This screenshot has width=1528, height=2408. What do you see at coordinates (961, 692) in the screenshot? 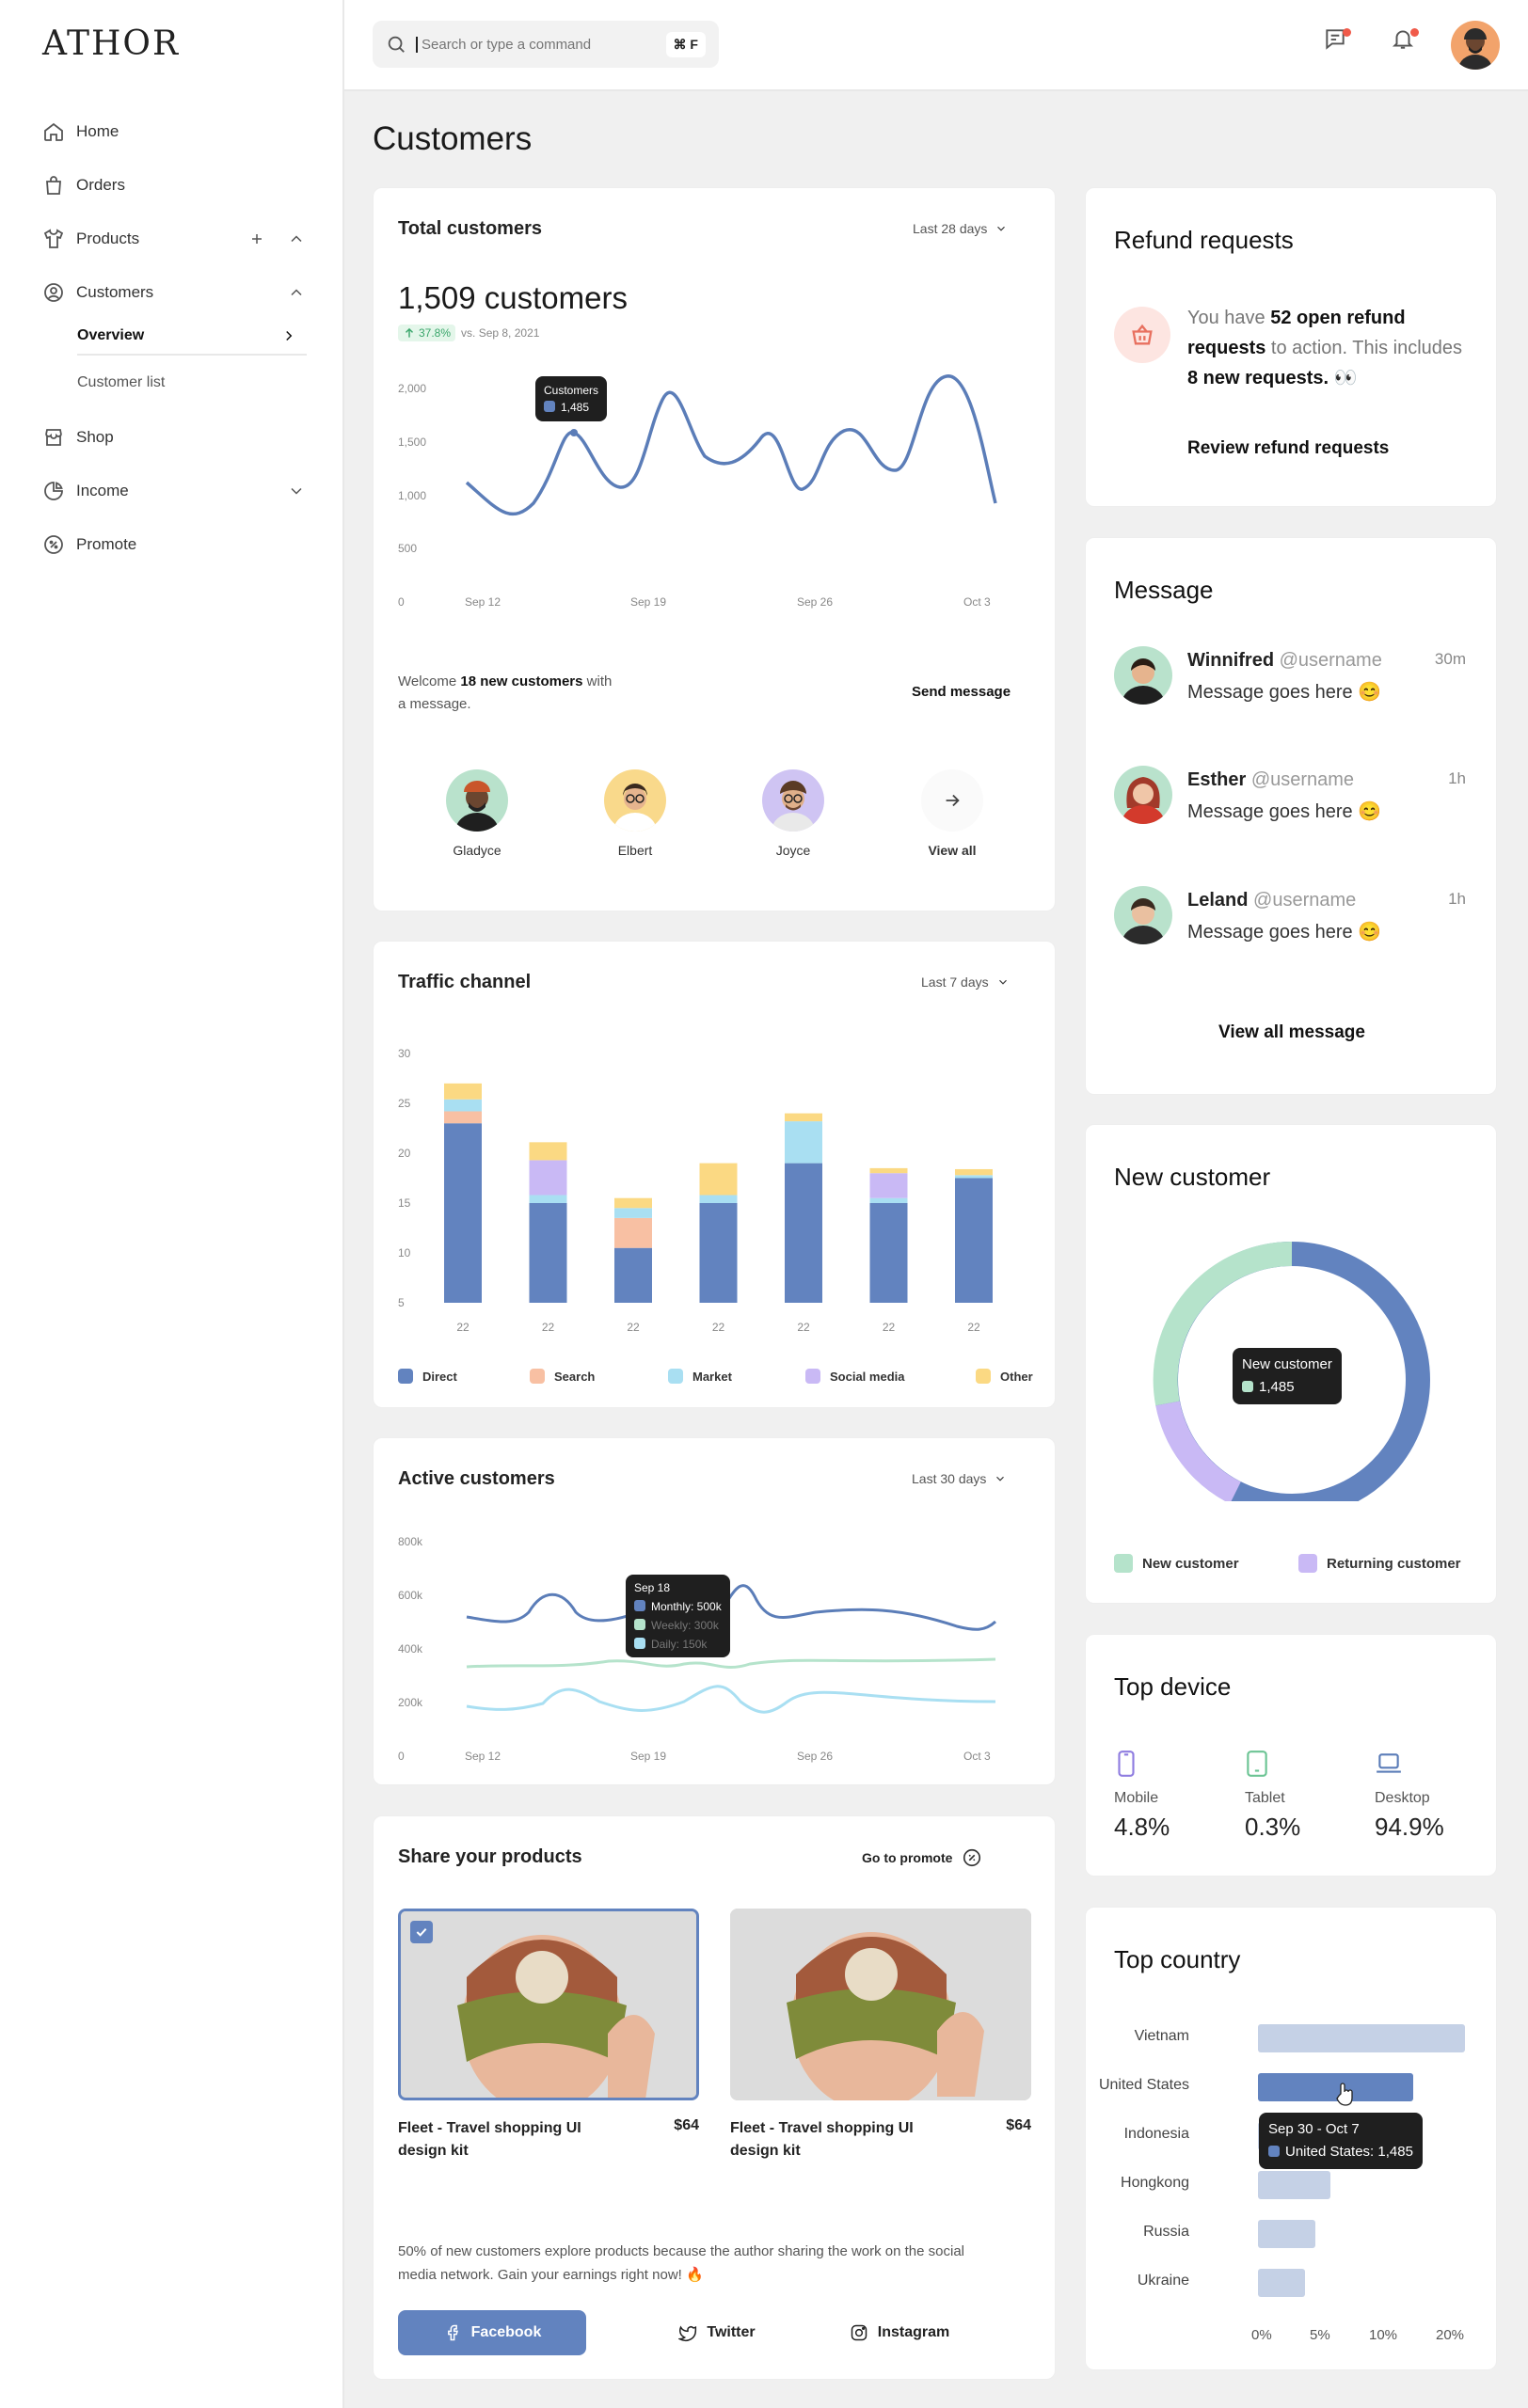
I see `send-message-button: Send message` at bounding box center [961, 692].